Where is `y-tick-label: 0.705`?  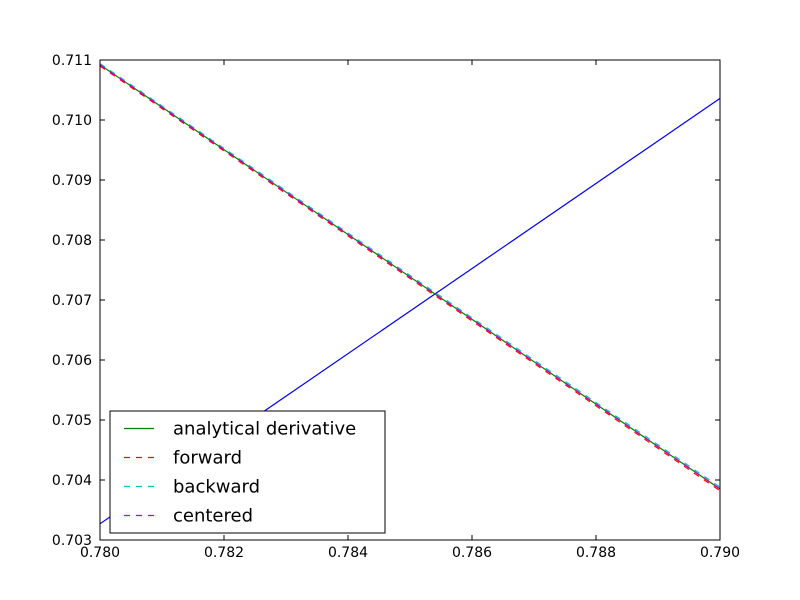 y-tick-label: 0.705 is located at coordinates (72, 421).